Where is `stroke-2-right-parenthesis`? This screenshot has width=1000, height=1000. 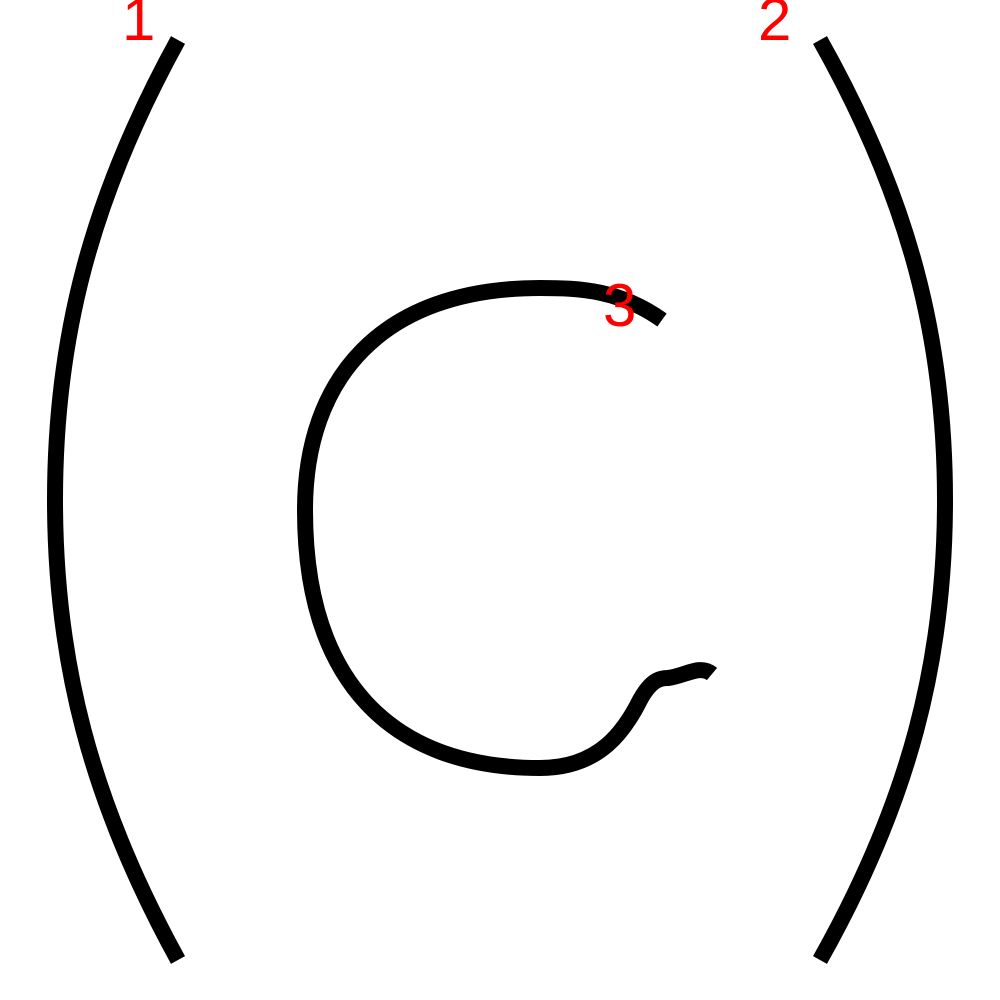
stroke-2-right-parenthesis is located at coordinates (883, 500).